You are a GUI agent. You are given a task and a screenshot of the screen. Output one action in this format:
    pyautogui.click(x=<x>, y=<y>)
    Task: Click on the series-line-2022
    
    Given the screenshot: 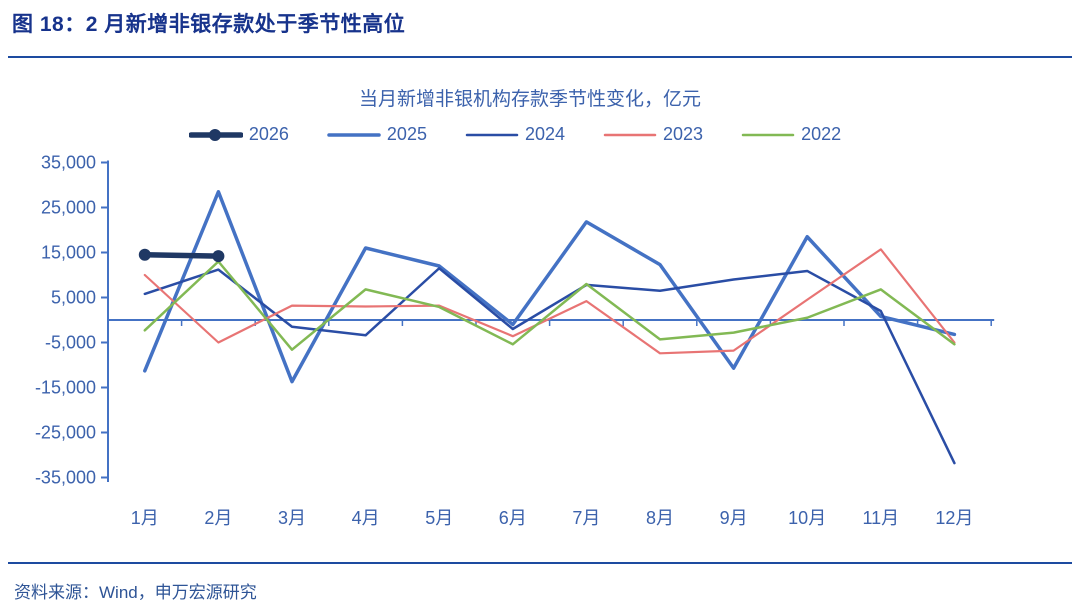 What is the action you would take?
    pyautogui.click(x=549, y=305)
    